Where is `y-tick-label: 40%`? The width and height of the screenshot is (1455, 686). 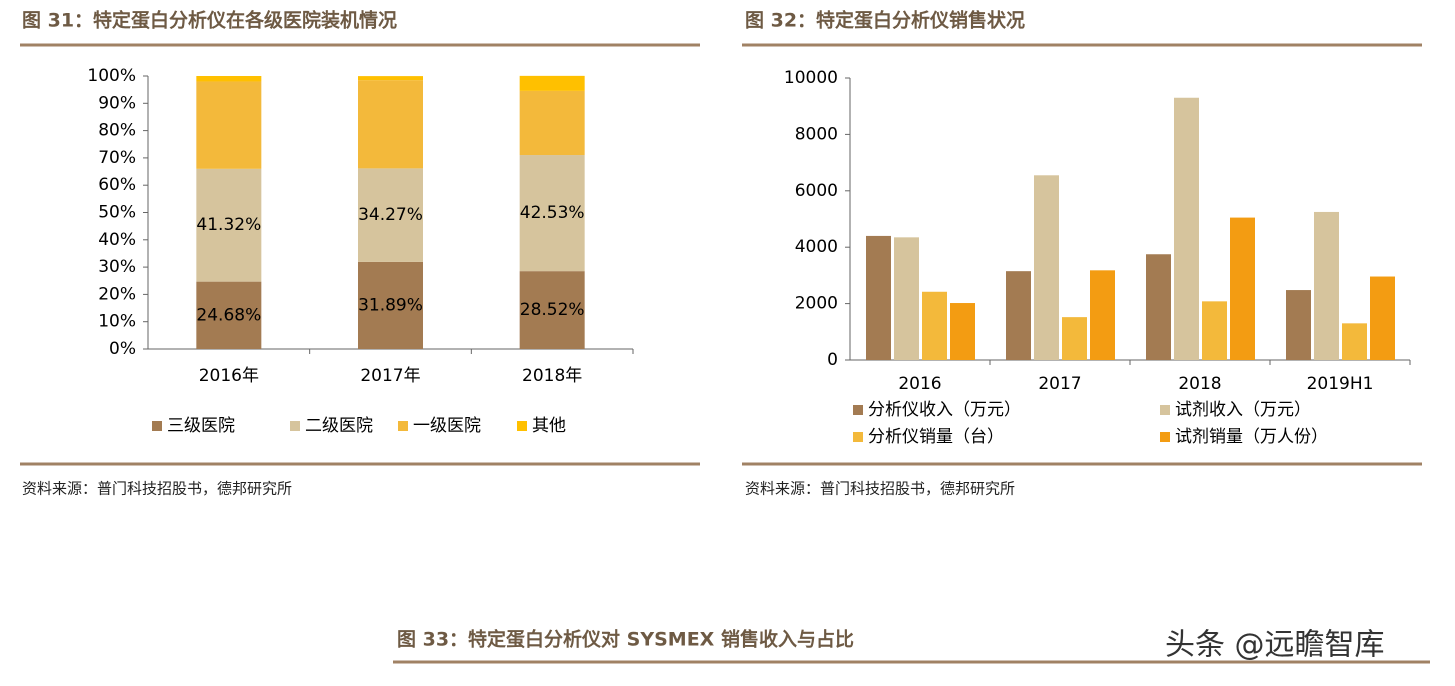 y-tick-label: 40% is located at coordinates (117, 240).